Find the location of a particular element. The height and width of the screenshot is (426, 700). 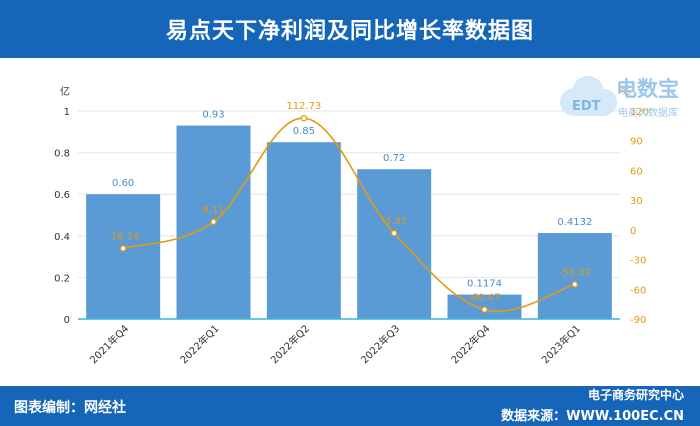

y-left-tick-label: 1 is located at coordinates (67, 112).